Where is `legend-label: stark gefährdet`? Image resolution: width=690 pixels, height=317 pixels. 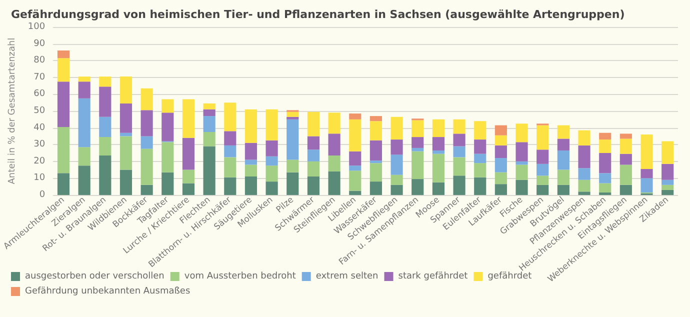 legend-label: stark gefährdet is located at coordinates (433, 277).